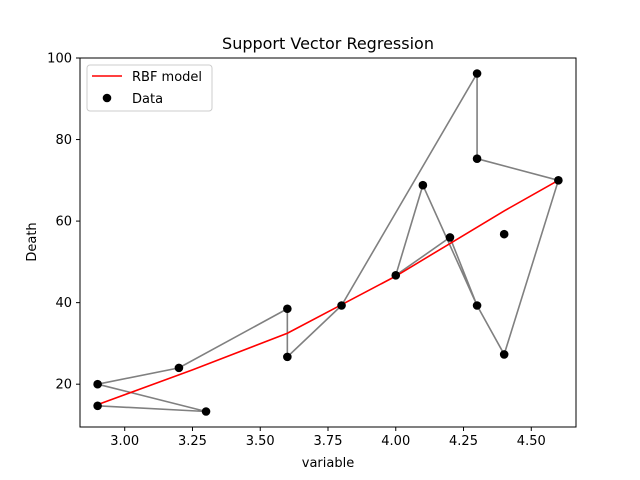 The width and height of the screenshot is (640, 480). What do you see at coordinates (63, 303) in the screenshot?
I see `y-tick-label: 40` at bounding box center [63, 303].